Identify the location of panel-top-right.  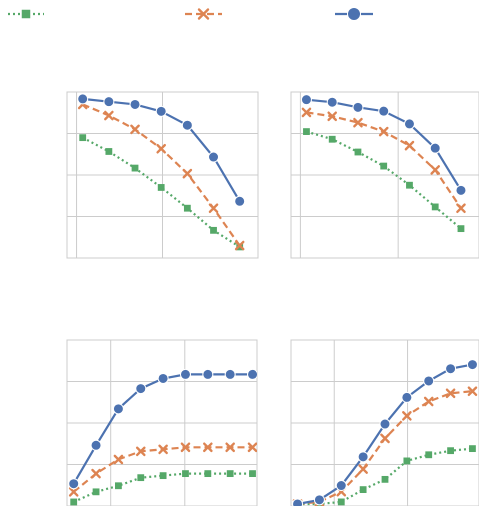
(384, 175).